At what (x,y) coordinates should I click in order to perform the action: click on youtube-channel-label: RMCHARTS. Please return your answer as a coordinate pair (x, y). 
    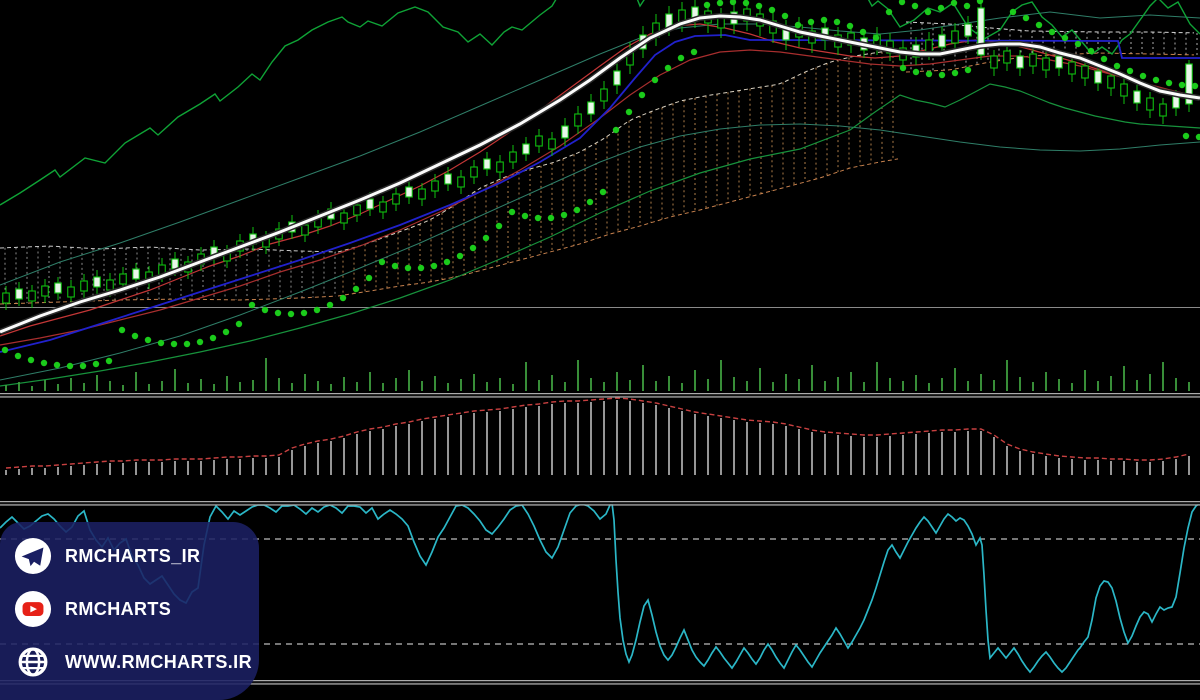
    Looking at the image, I should click on (118, 608).